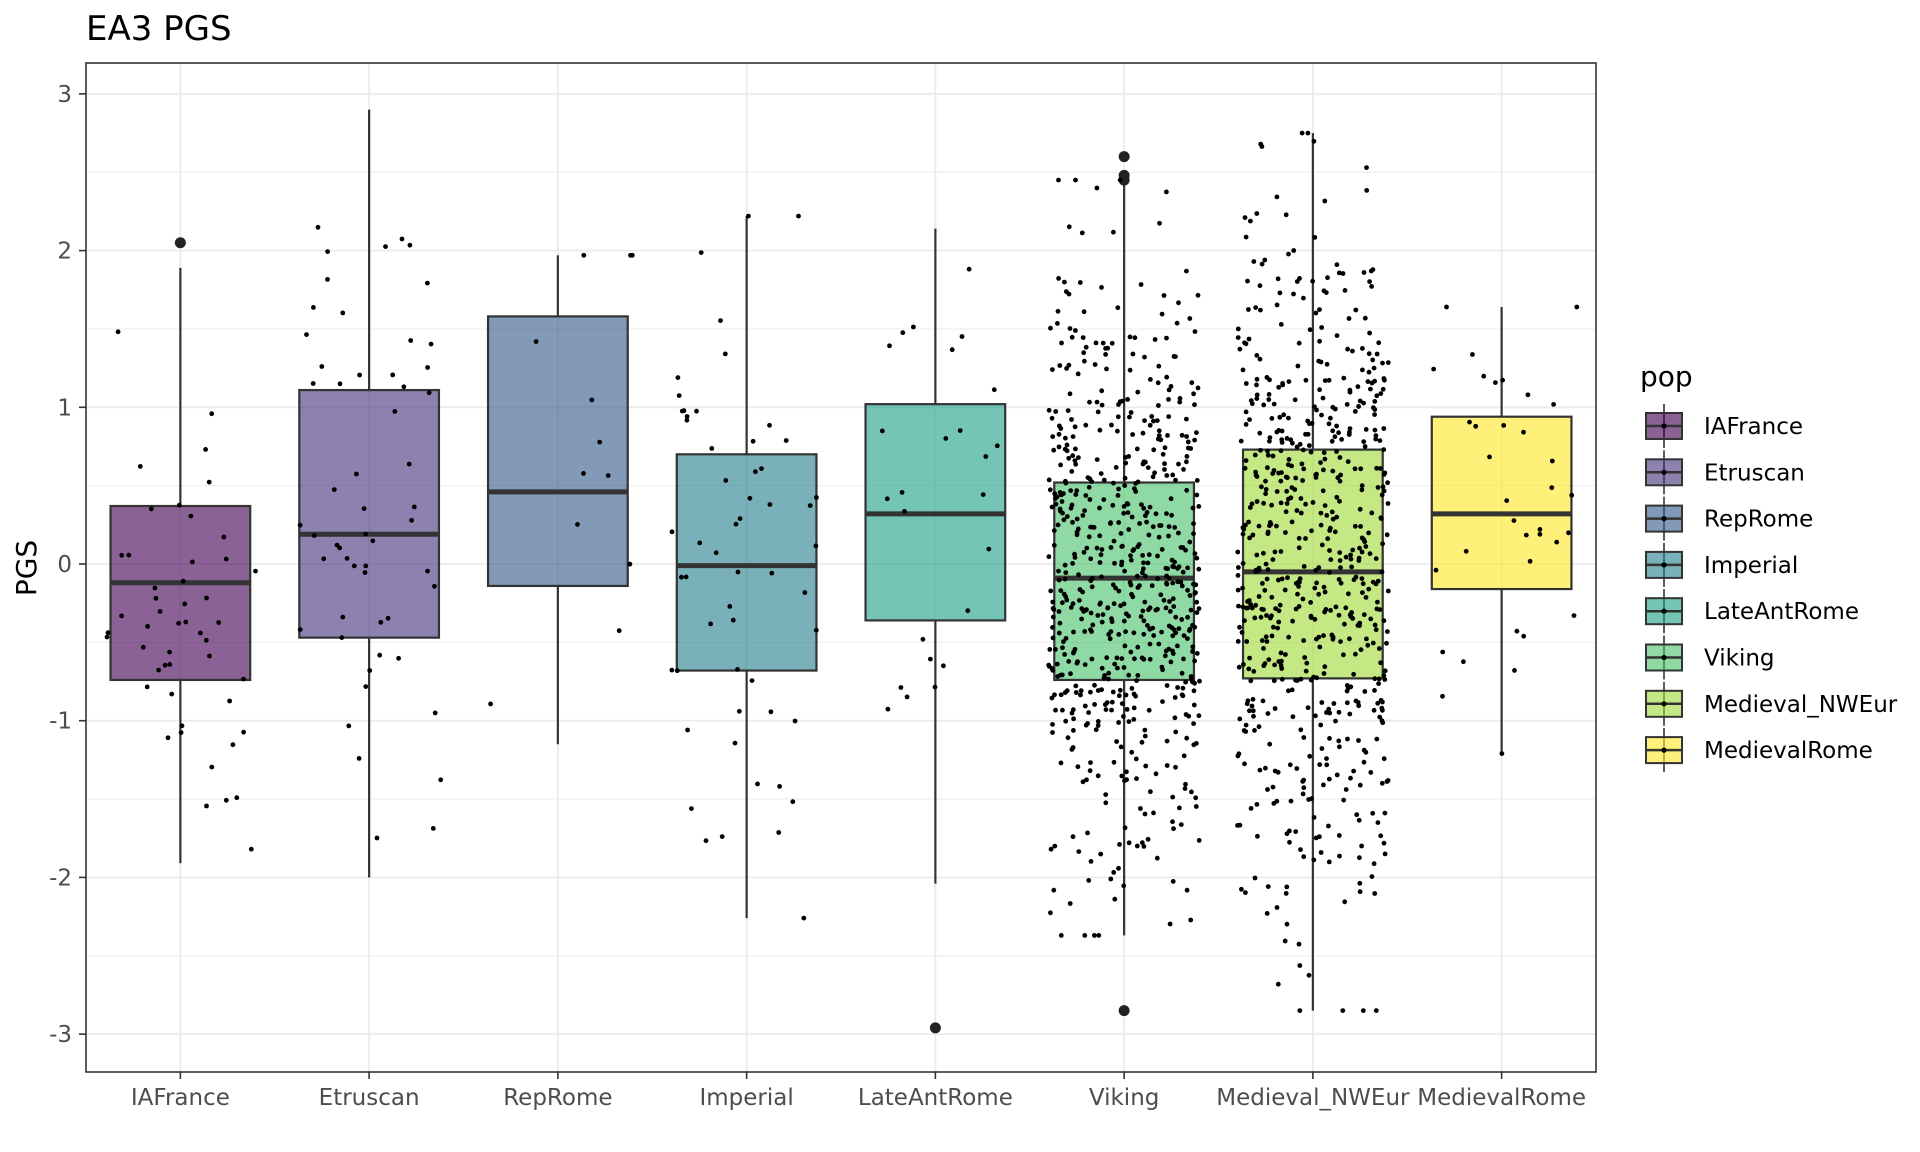 The width and height of the screenshot is (1920, 1152). What do you see at coordinates (60, 1035) in the screenshot?
I see `y-tick-label: -3` at bounding box center [60, 1035].